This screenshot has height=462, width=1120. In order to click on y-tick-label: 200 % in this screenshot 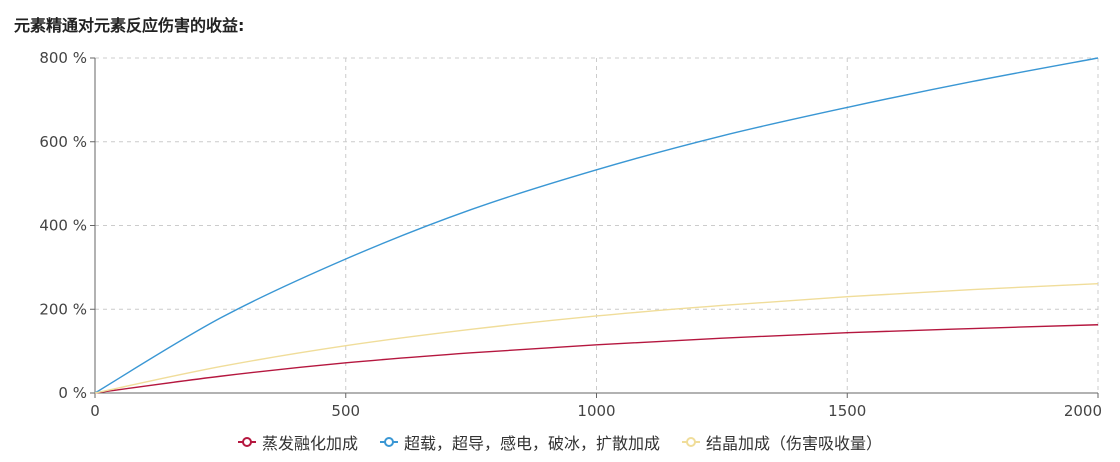, I will do `click(63, 309)`.